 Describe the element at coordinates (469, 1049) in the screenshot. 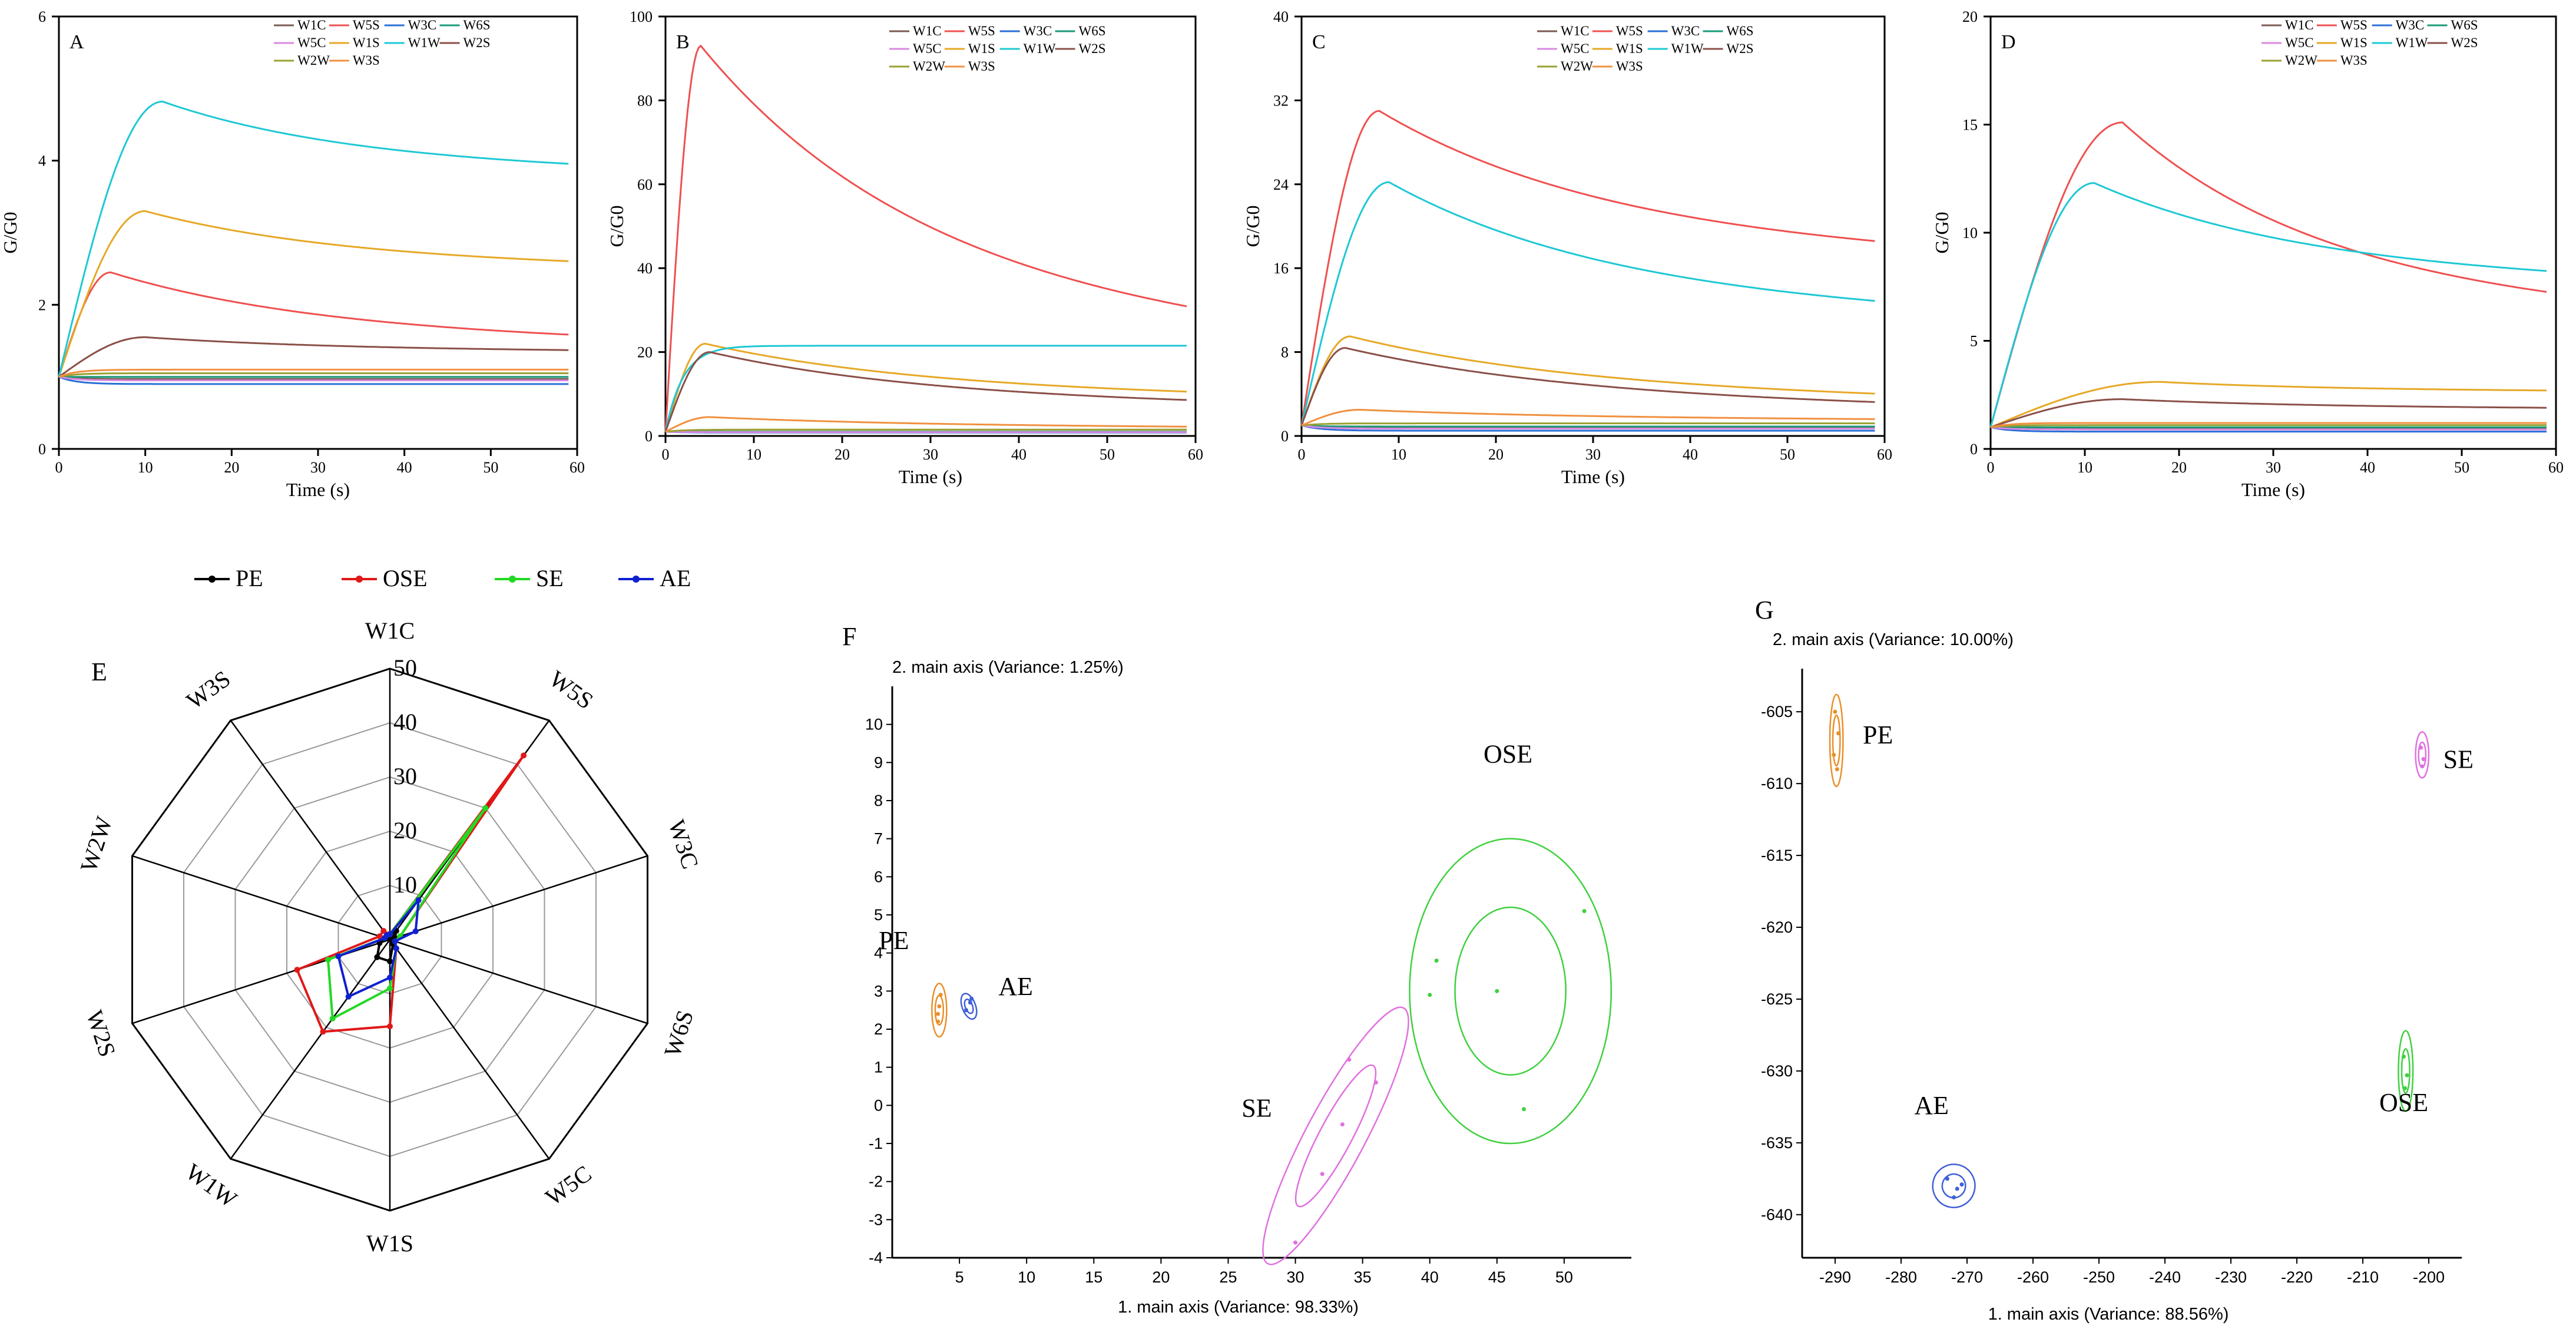

I see `radar-spoke` at that location.